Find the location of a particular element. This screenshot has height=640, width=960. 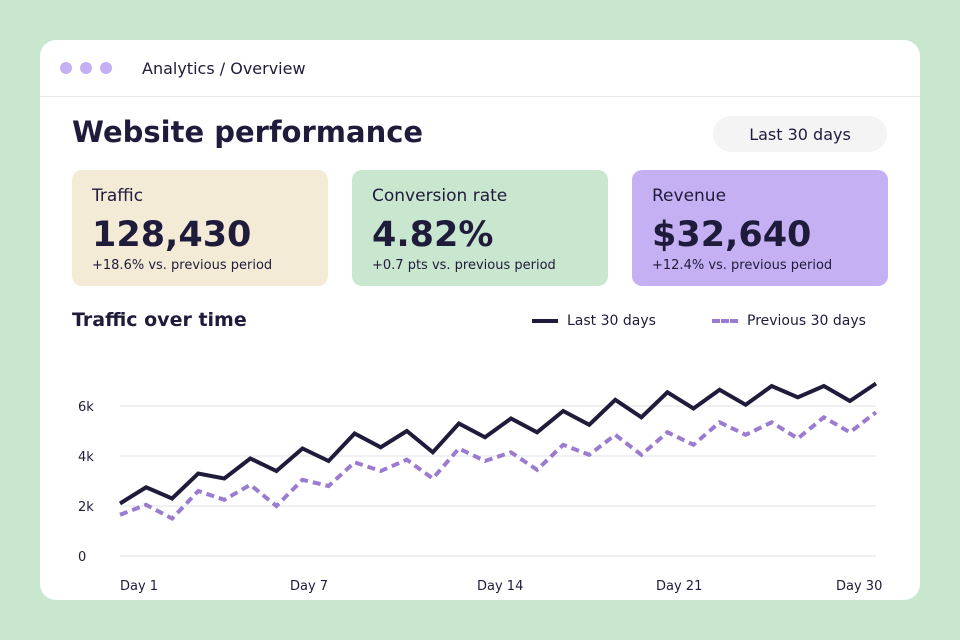

y-tick-label: 4k is located at coordinates (86, 457).